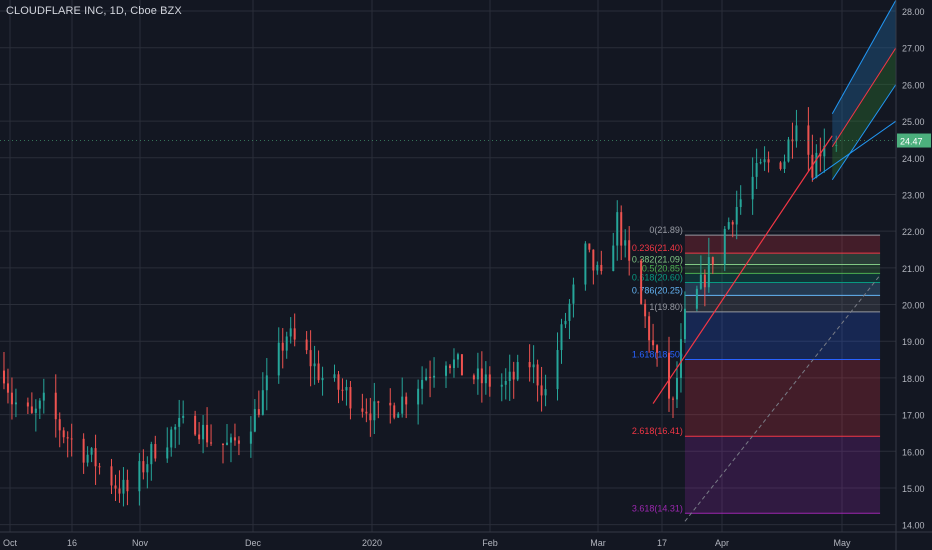  I want to click on fib-trend-dashed-line, so click(782, 398).